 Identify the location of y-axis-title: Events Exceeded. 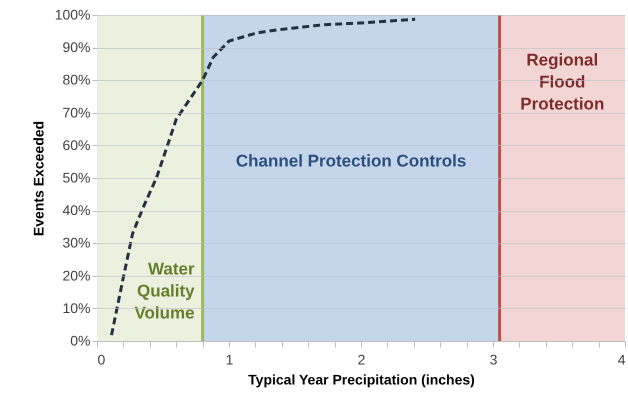
(38, 178).